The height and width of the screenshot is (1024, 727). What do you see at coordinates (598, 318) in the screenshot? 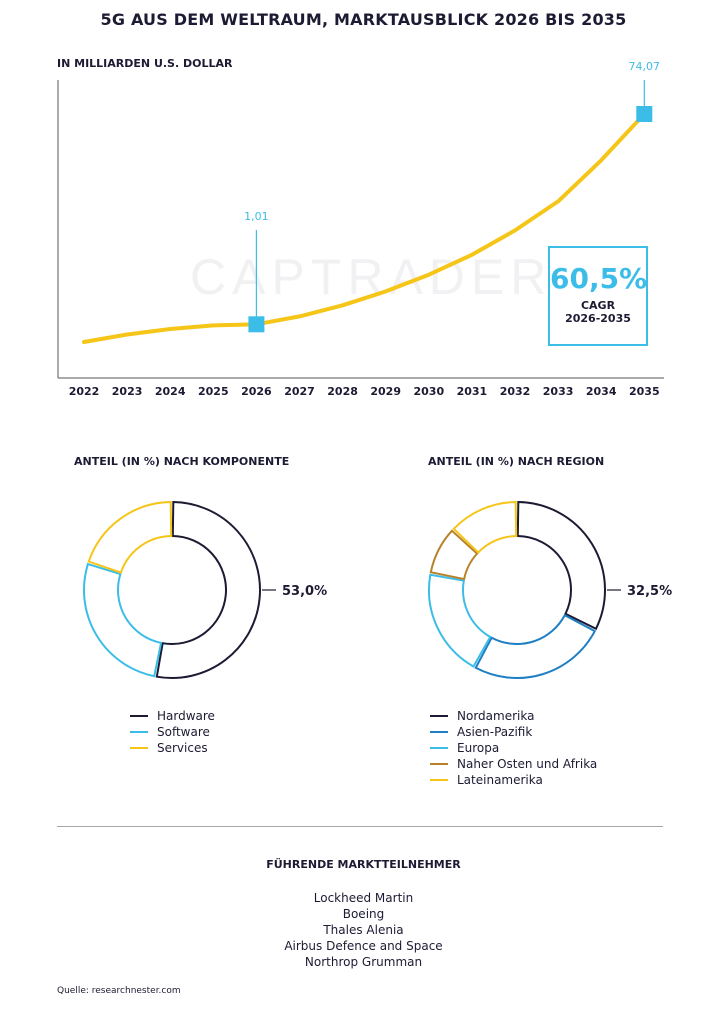
I see `cagr-period: 2026-2035` at bounding box center [598, 318].